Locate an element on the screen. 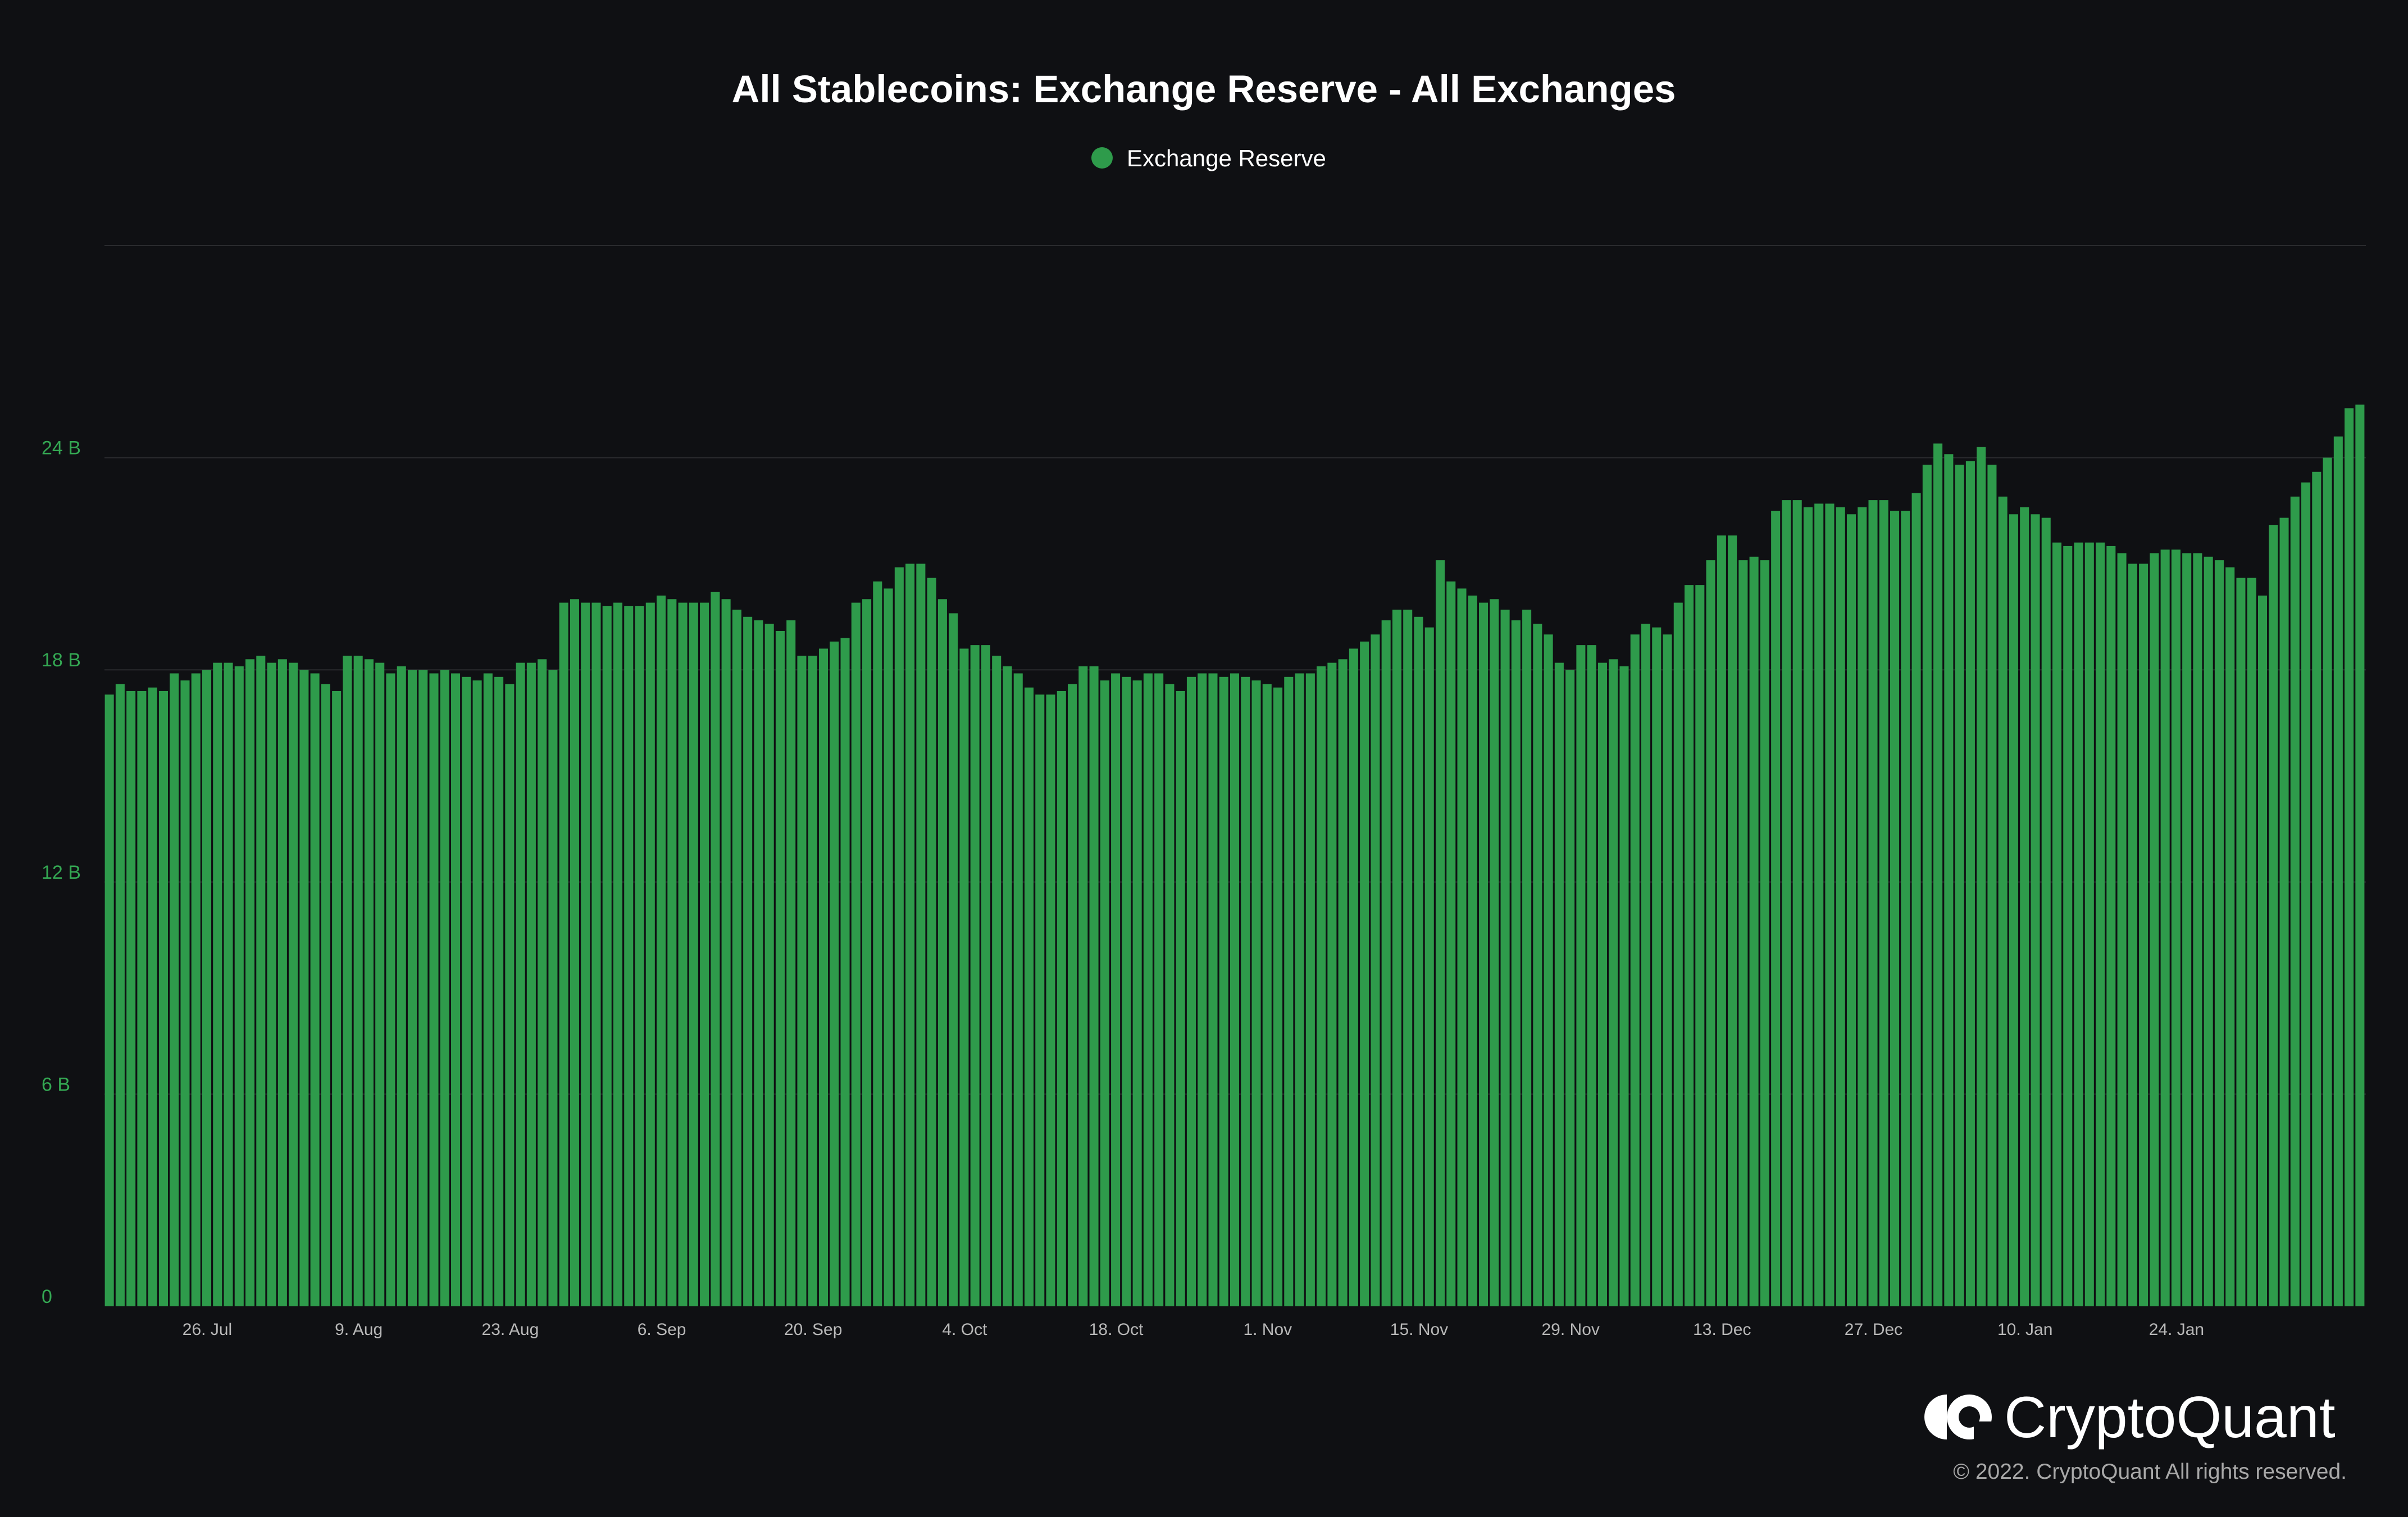 Image resolution: width=2408 pixels, height=1517 pixels. y-tick-label: 0 is located at coordinates (47, 1296).